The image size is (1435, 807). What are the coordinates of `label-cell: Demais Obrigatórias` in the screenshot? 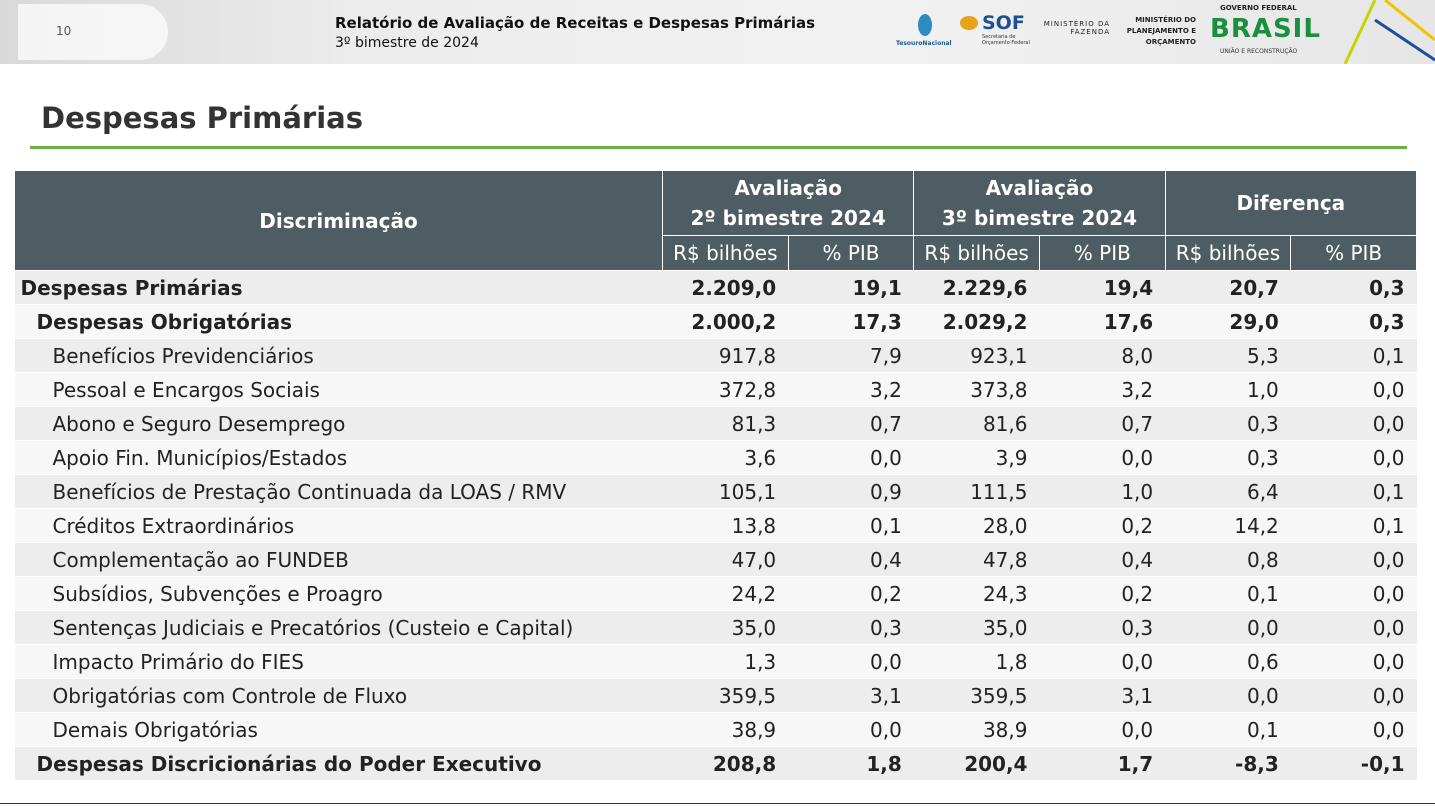 It's located at (338, 729).